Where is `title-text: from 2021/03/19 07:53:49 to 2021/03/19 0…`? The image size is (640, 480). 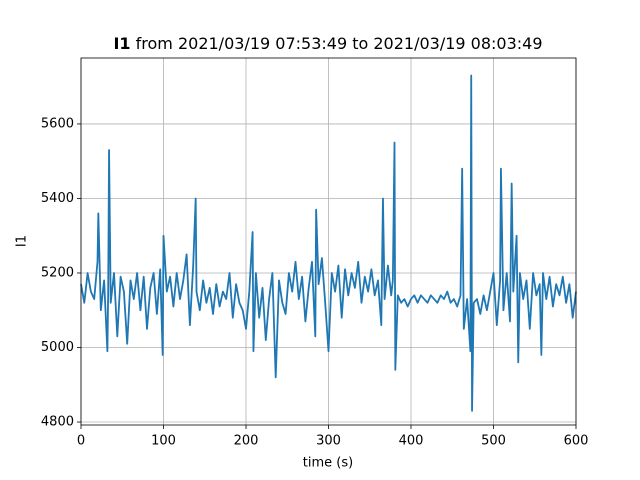 title-text: from 2021/03/19 07:53:49 to 2021/03/19 0… is located at coordinates (339, 43).